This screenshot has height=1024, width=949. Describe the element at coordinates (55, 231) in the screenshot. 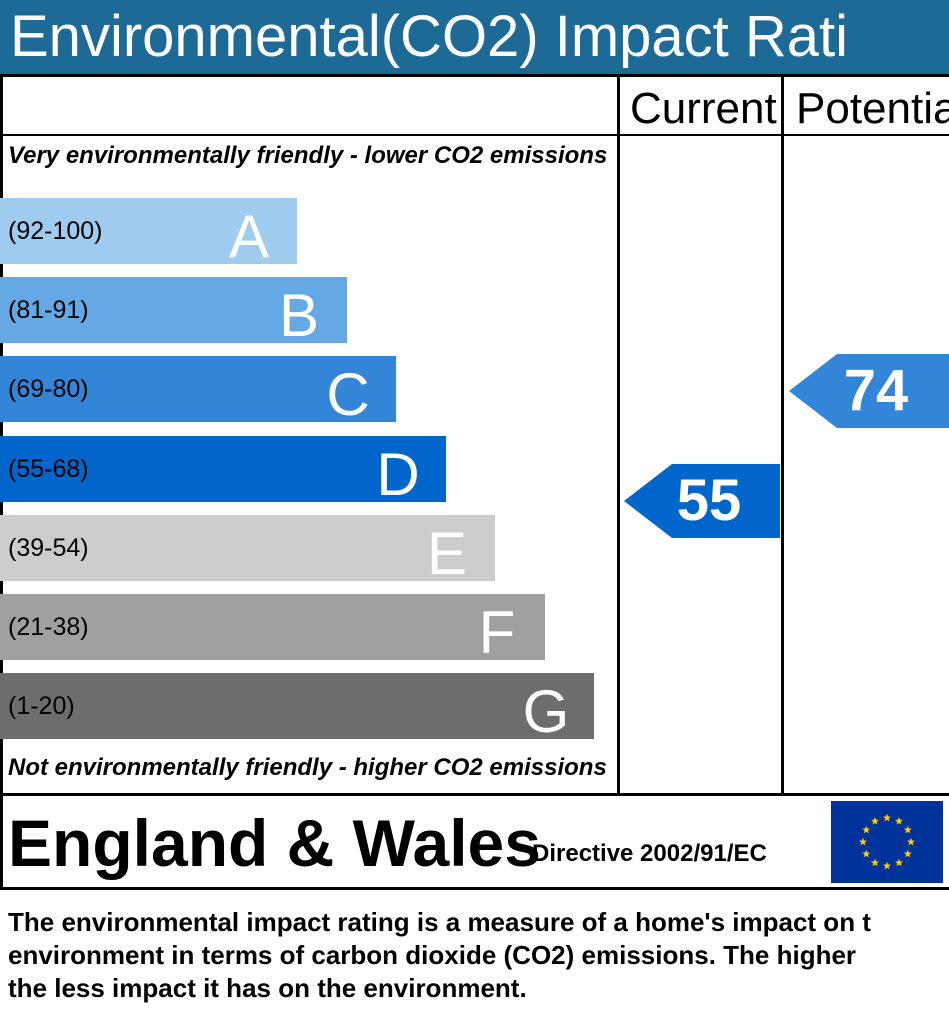

I see `band-range-label: (92-100)` at that location.